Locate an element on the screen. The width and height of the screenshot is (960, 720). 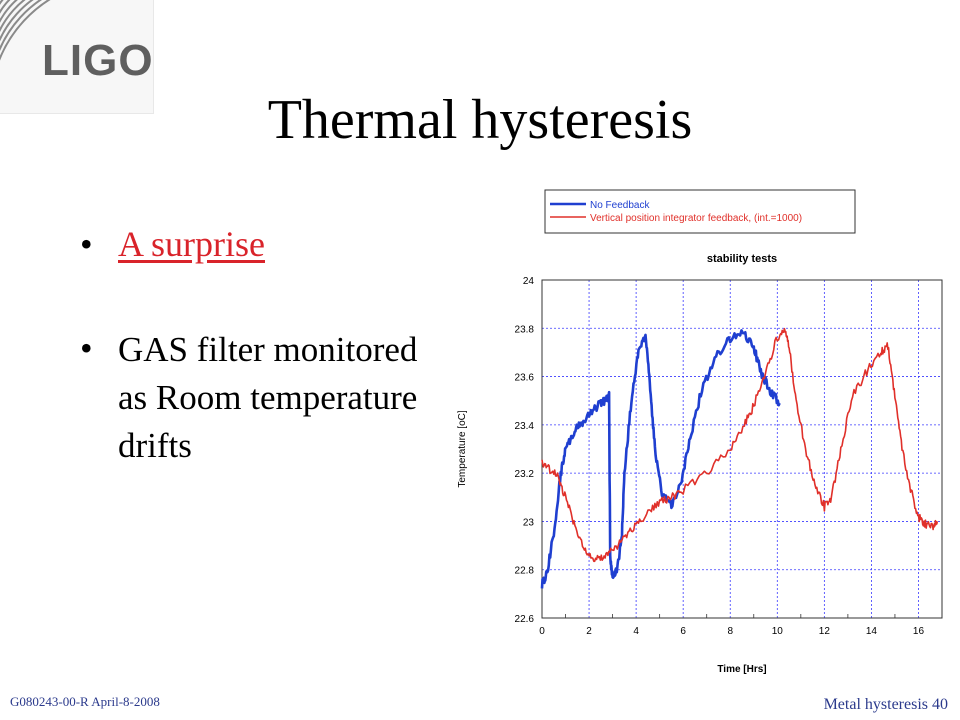
bullet-item-surprise: • A surprise is located at coordinates (270, 244).